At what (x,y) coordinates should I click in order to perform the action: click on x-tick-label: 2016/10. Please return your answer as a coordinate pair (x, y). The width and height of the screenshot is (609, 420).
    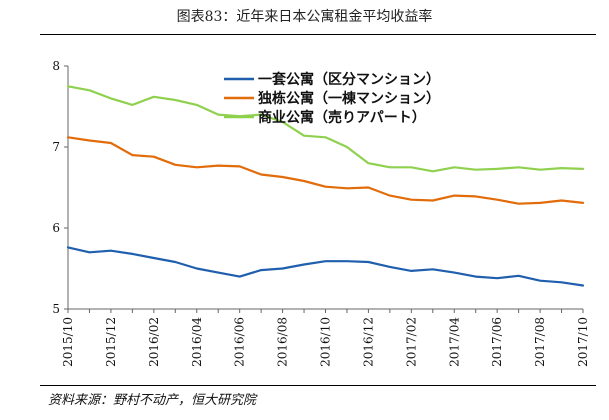
    Looking at the image, I should click on (326, 342).